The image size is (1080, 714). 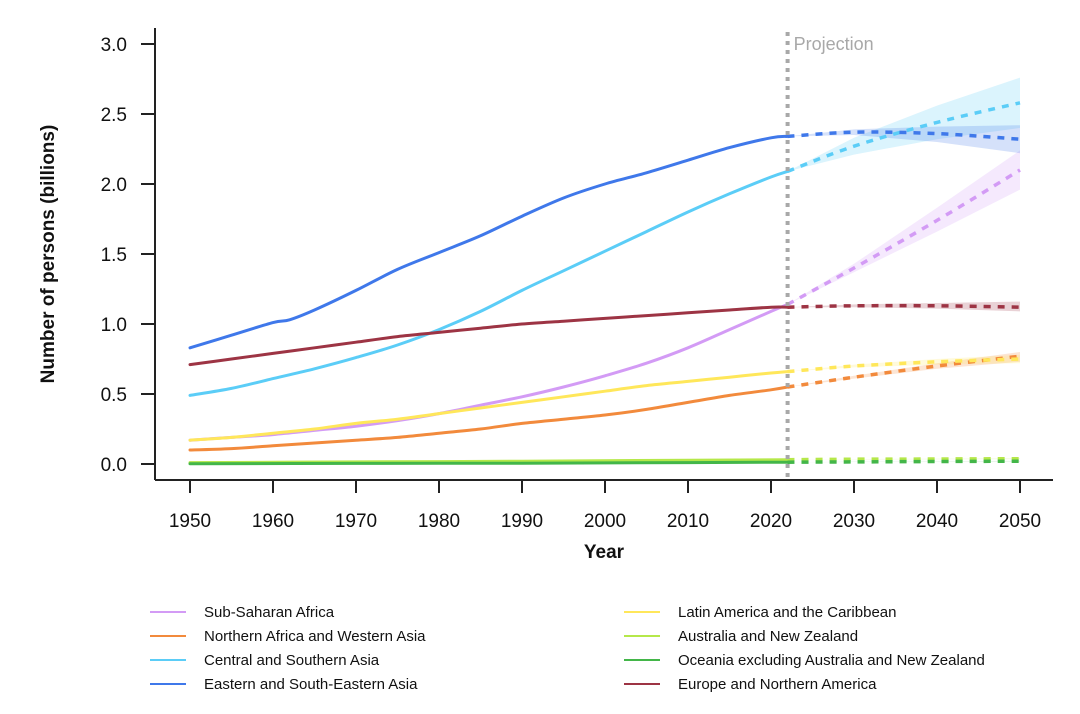 What do you see at coordinates (315, 636) in the screenshot?
I see `legend-label: Northern Africa and Western Asia` at bounding box center [315, 636].